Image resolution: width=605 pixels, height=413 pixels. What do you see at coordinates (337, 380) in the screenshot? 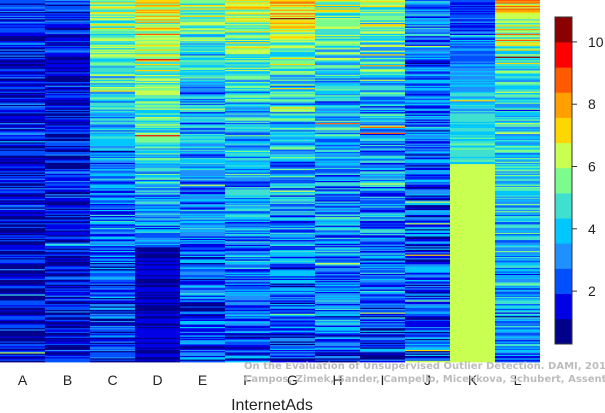
I see `x-tick-label: H` at bounding box center [337, 380].